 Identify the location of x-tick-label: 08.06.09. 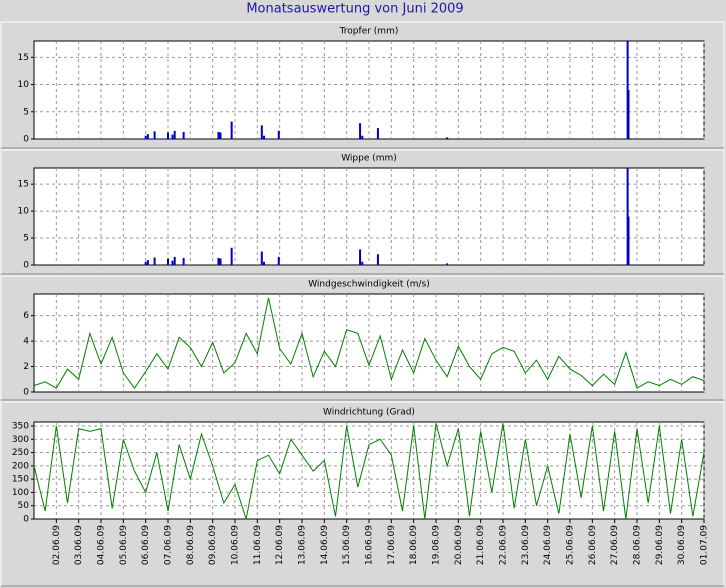
(191, 545).